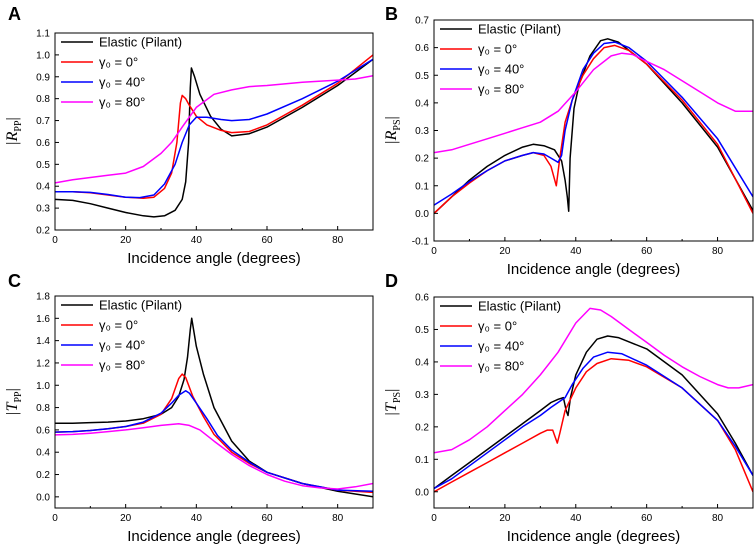  Describe the element at coordinates (14, 14) in the screenshot. I see `panel-letter: A` at that location.